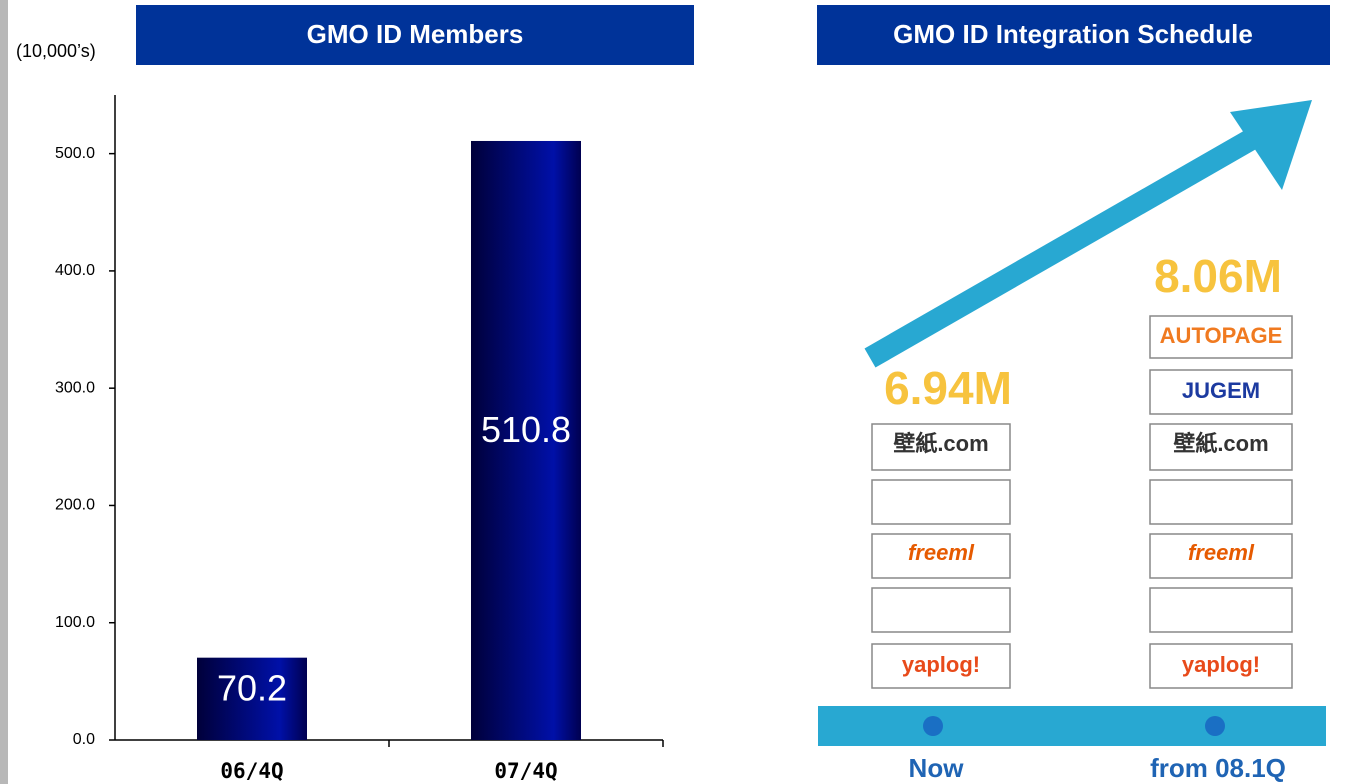 This screenshot has height=784, width=1354. I want to click on chart-title: GMO ID Members, so click(415, 34).